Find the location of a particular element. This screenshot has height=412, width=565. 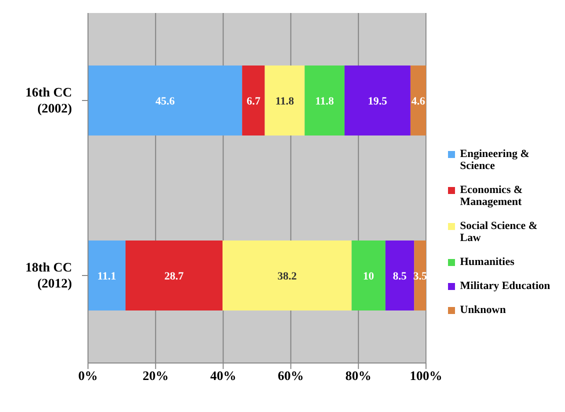

data-label: 4.6 is located at coordinates (418, 101).